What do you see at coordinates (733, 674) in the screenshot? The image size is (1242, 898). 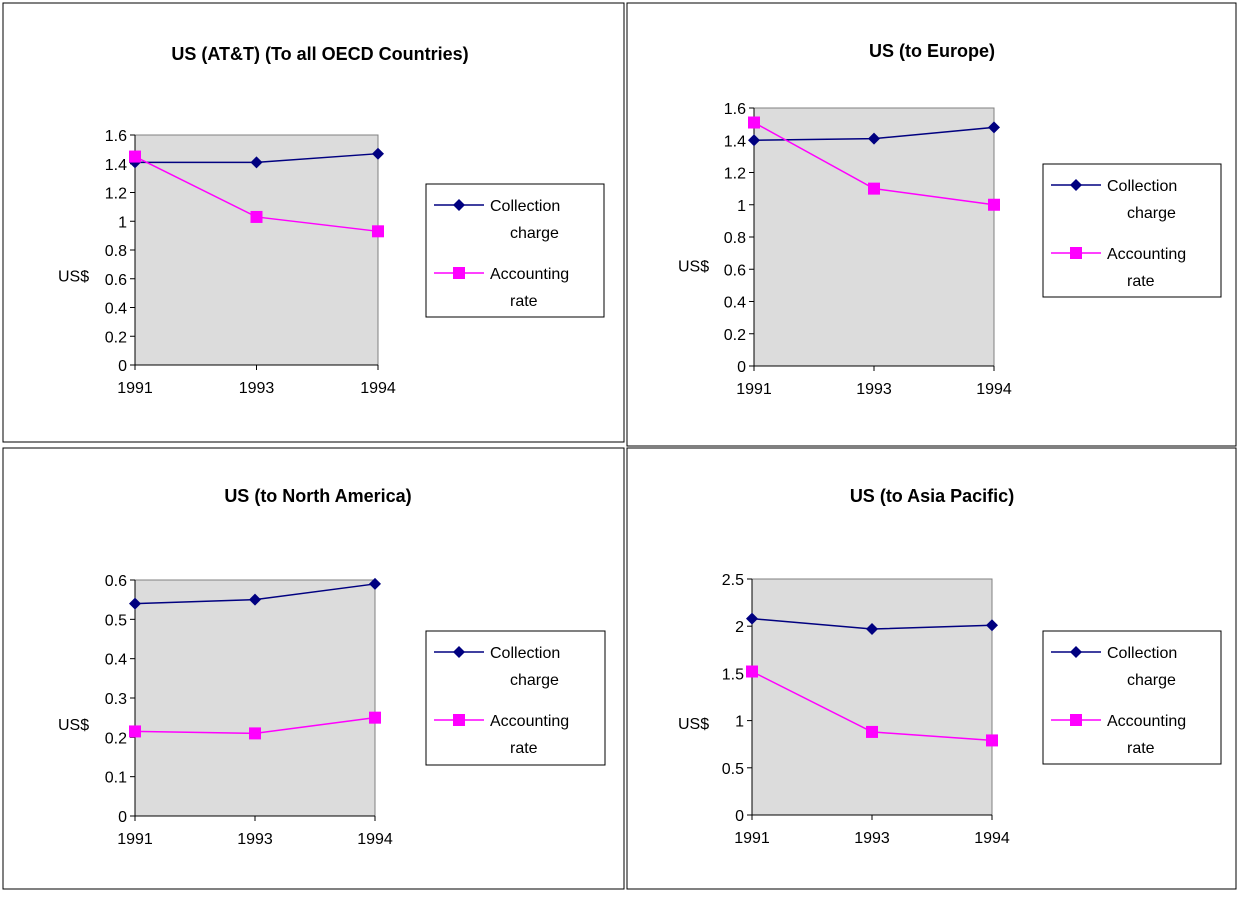 I see `y-tick-label: 1.5` at bounding box center [733, 674].